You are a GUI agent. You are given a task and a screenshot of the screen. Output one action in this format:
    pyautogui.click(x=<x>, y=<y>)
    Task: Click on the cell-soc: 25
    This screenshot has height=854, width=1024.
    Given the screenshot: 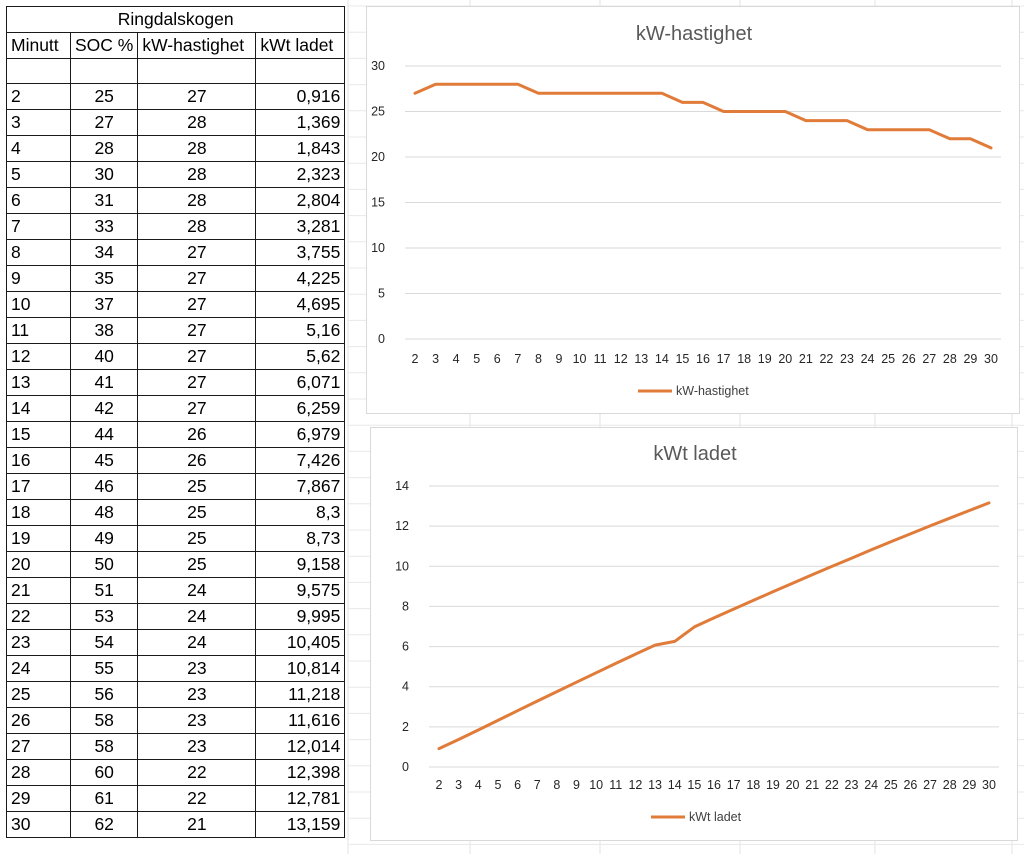 What is the action you would take?
    pyautogui.click(x=104, y=96)
    